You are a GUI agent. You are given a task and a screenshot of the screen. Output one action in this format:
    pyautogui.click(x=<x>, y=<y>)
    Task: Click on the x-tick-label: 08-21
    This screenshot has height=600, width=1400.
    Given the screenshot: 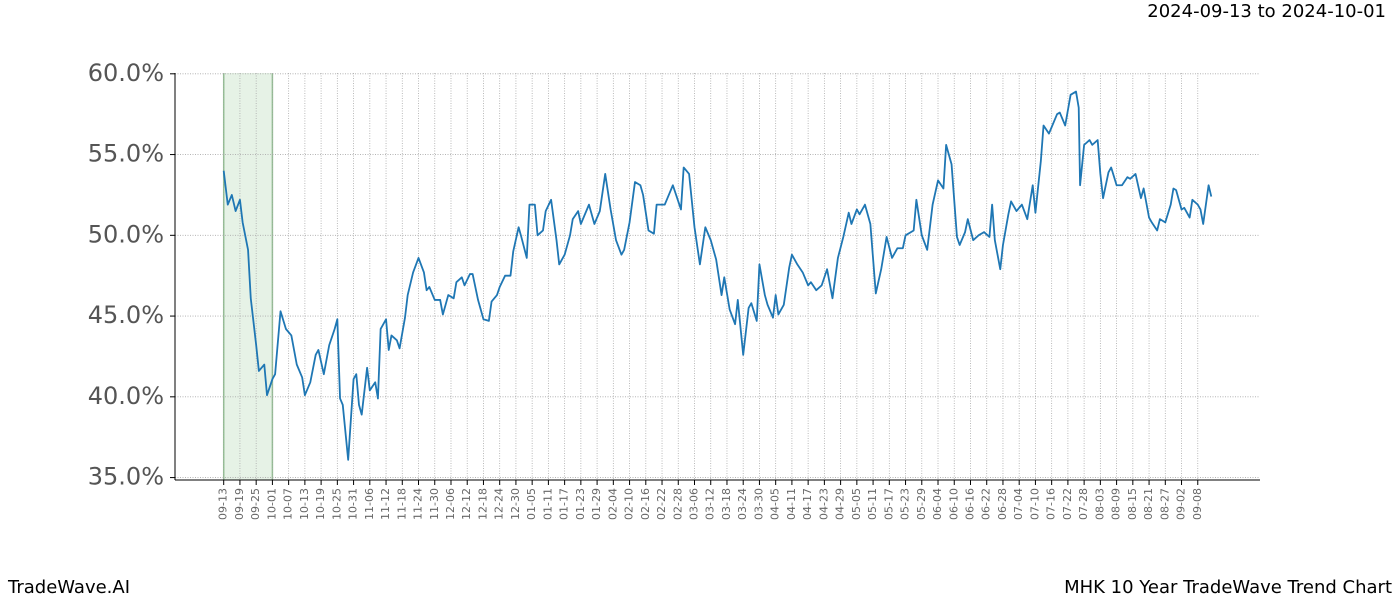 What is the action you would take?
    pyautogui.click(x=1148, y=504)
    